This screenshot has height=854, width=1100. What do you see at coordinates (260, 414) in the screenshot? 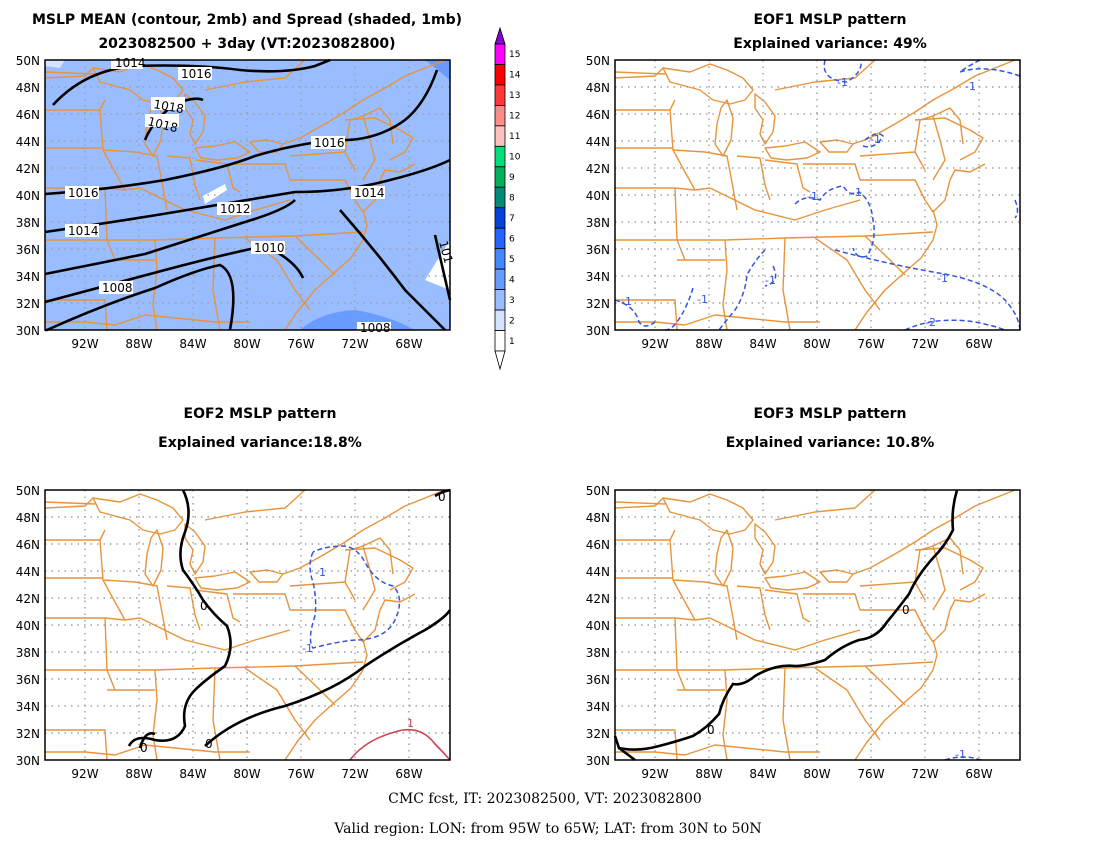
I see `panel-eof2-title: EOF2 MSLP pattern` at bounding box center [260, 414].